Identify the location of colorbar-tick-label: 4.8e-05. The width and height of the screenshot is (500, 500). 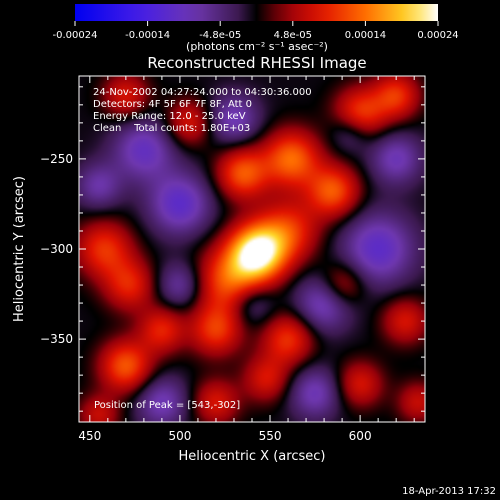
(293, 35).